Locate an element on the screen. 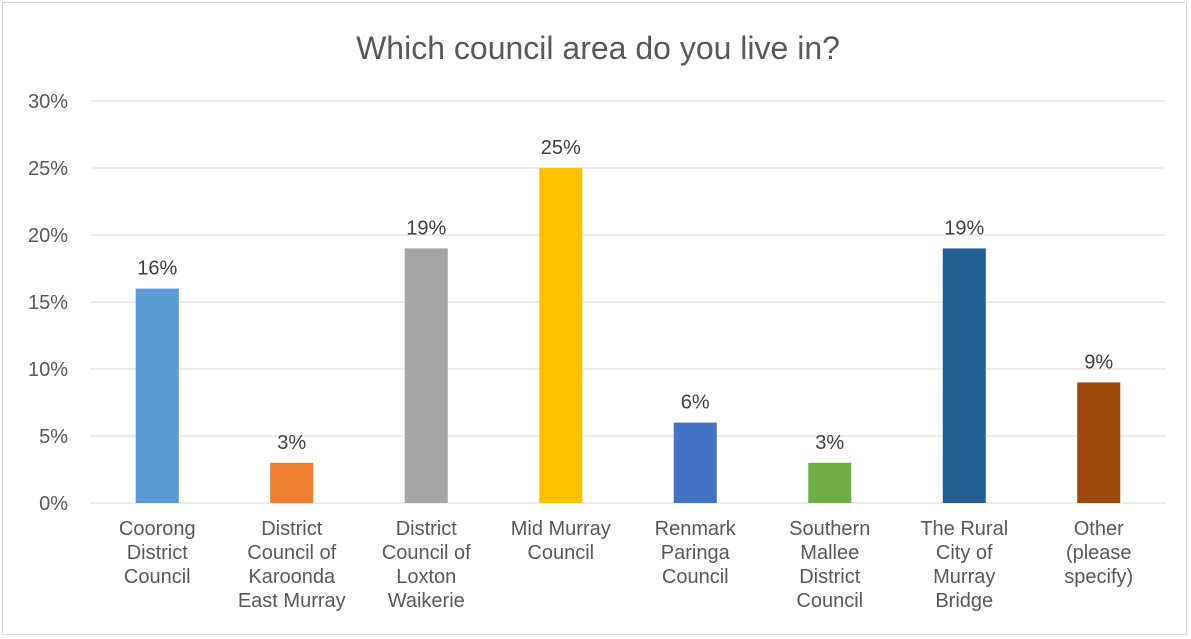 The image size is (1191, 639). data-label: 6% is located at coordinates (695, 403).